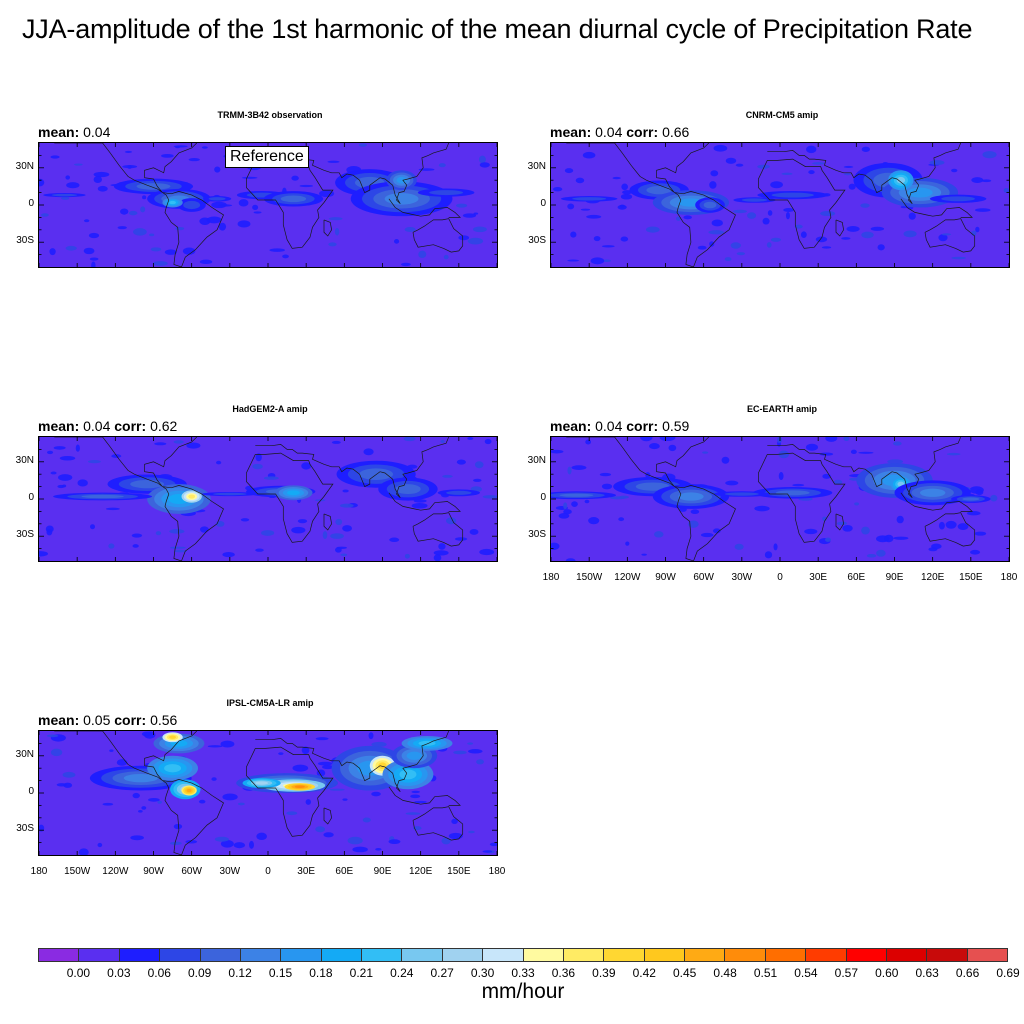 The image size is (1024, 1024). I want to click on x-tick-label: 90W, so click(665, 577).